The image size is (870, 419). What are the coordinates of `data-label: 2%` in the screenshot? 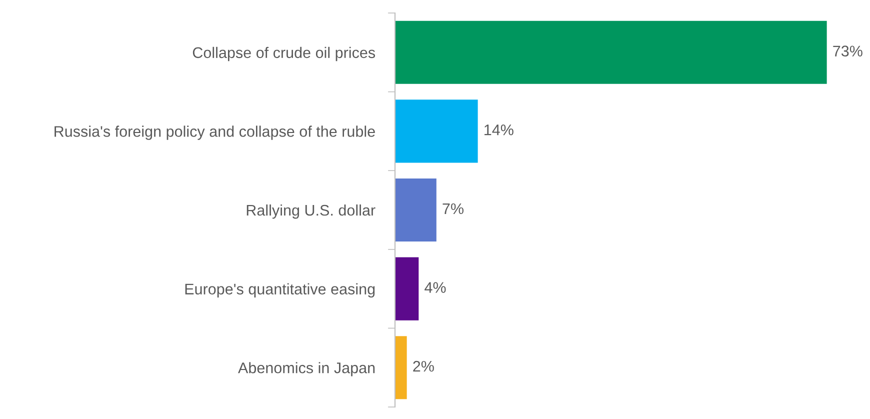 It's located at (423, 366).